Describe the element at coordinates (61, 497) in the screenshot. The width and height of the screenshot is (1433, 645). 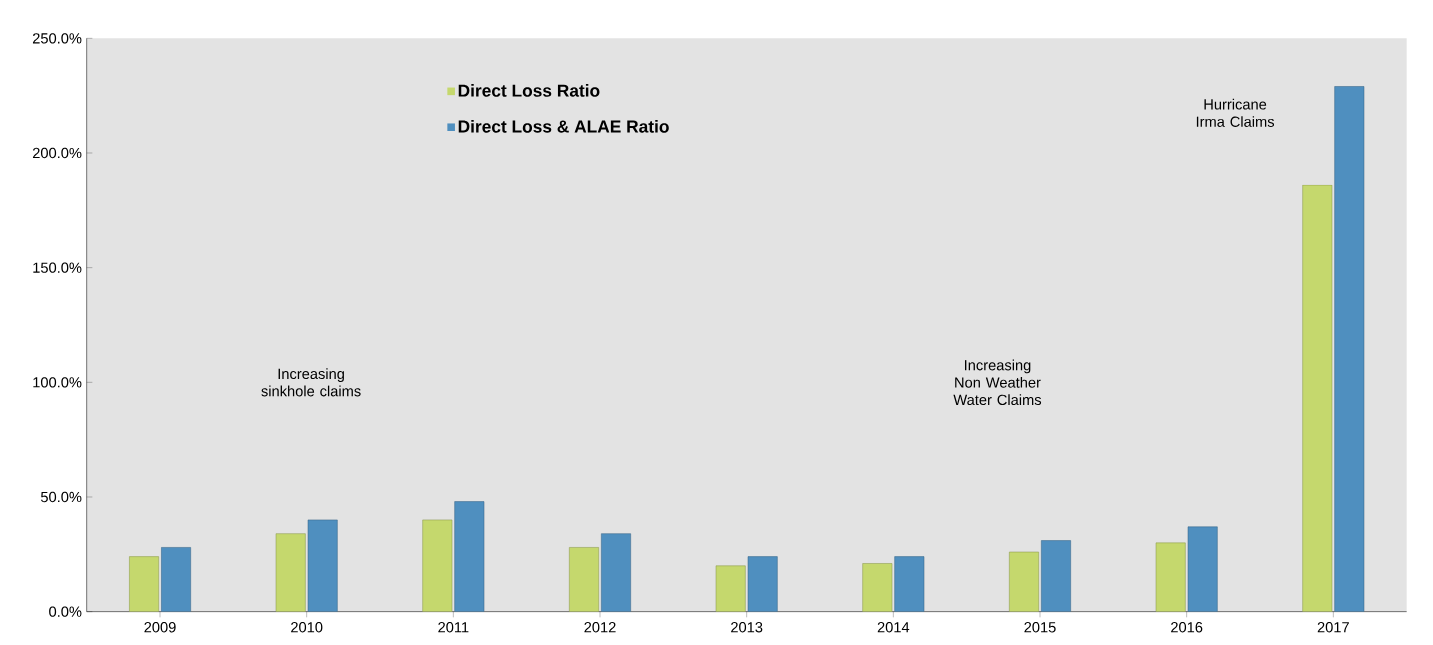
I see `y-tick-label: 50.0%` at that location.